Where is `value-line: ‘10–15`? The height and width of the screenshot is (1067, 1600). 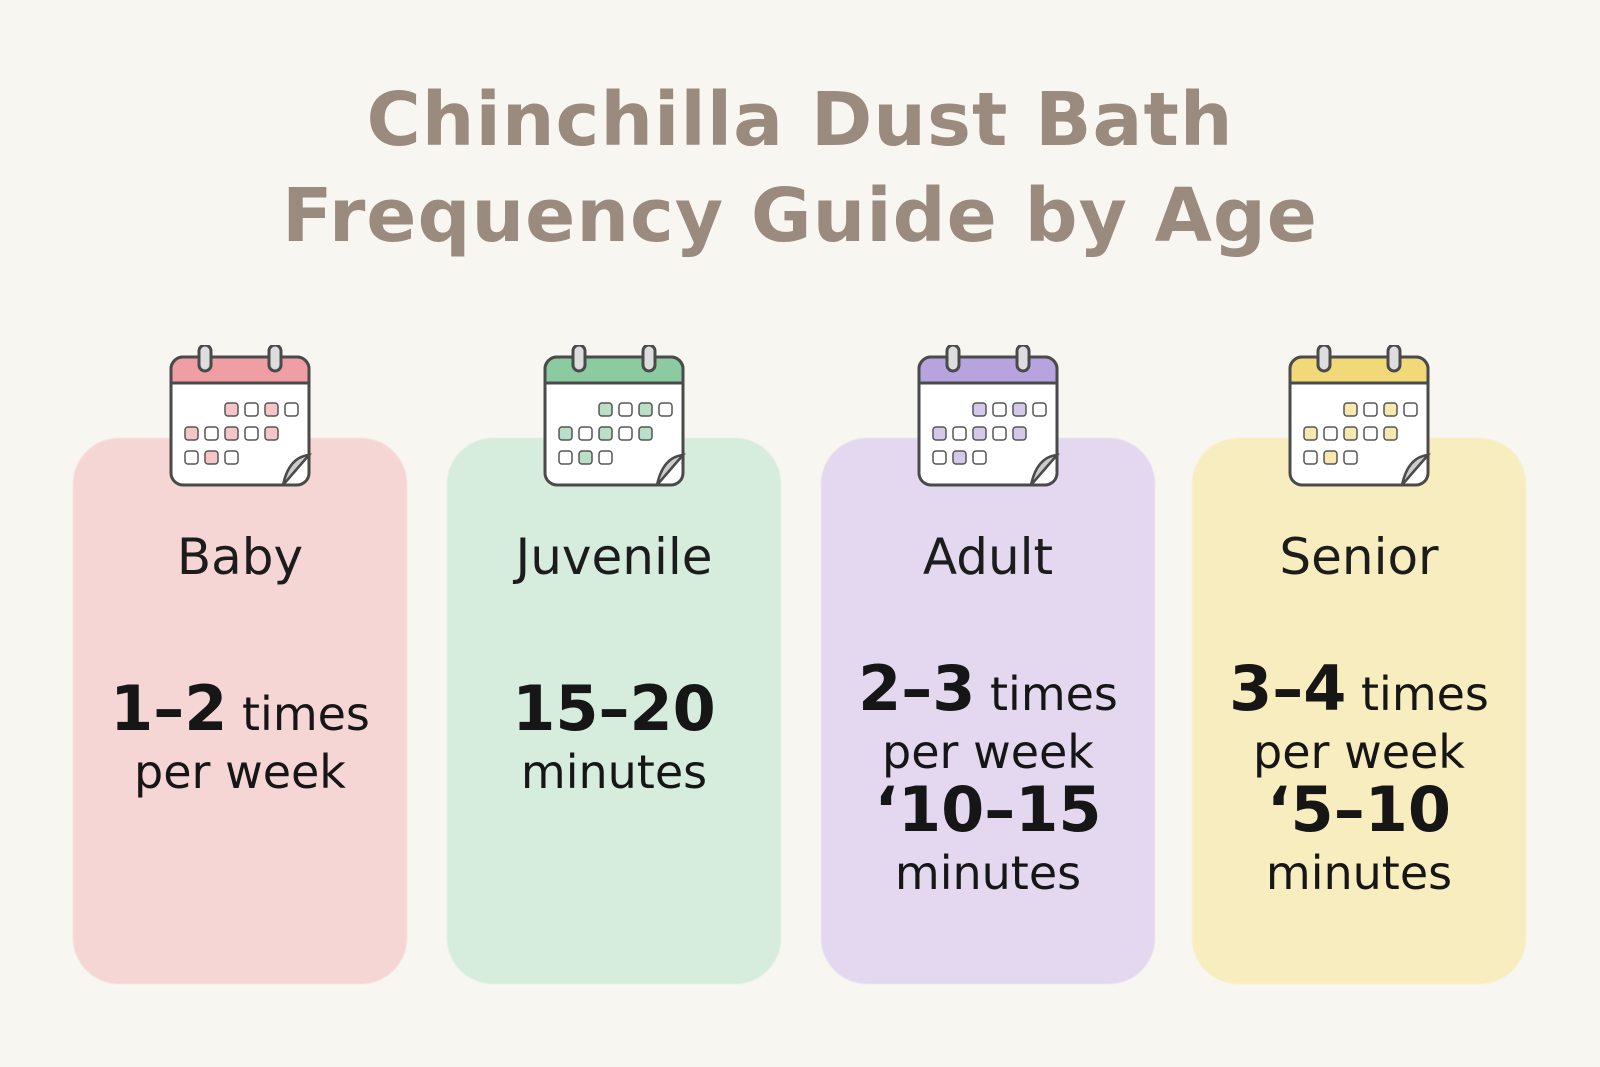 value-line: ‘10–15 is located at coordinates (988, 811).